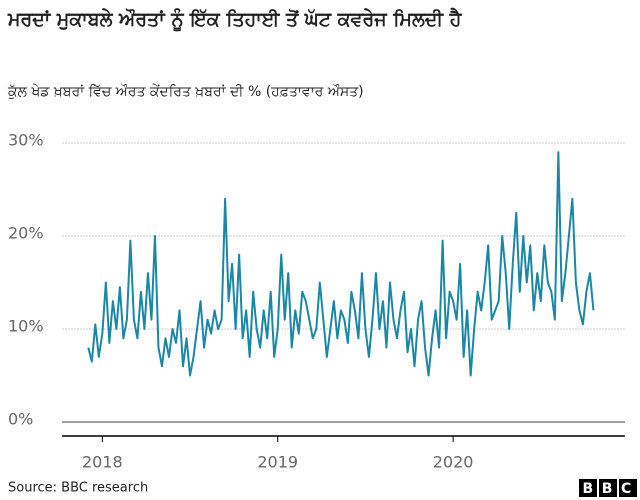  I want to click on source: Source: BBC research, so click(78, 488).